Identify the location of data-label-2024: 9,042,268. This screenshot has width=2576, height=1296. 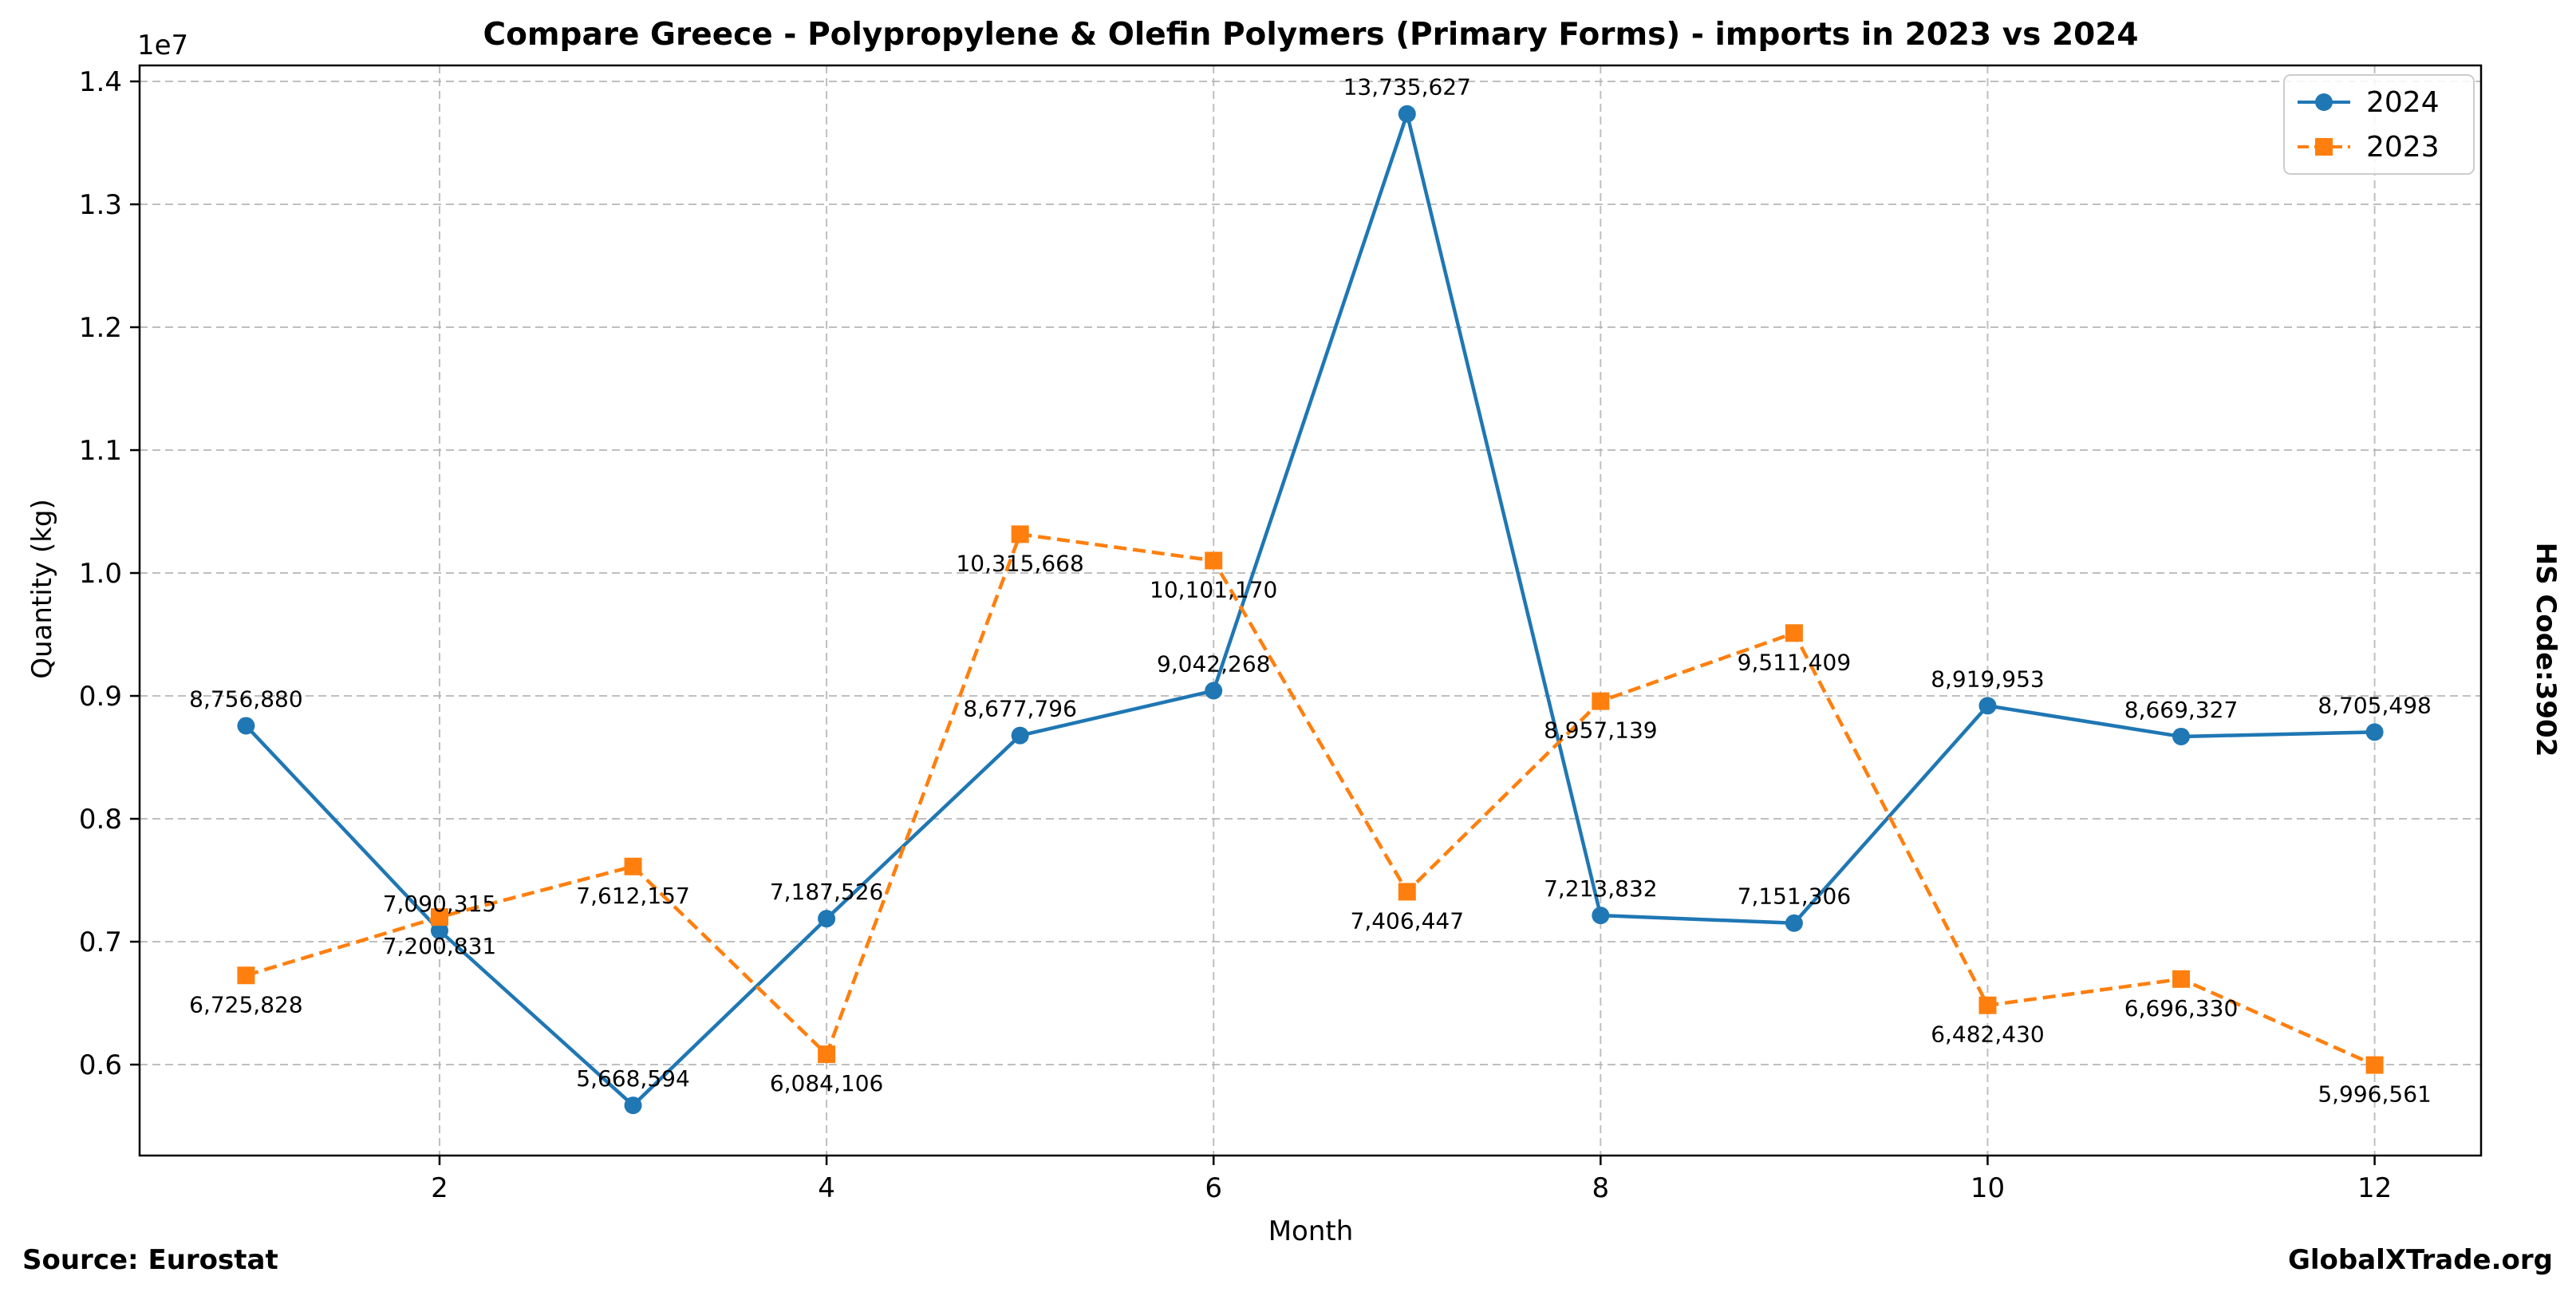
(1214, 665).